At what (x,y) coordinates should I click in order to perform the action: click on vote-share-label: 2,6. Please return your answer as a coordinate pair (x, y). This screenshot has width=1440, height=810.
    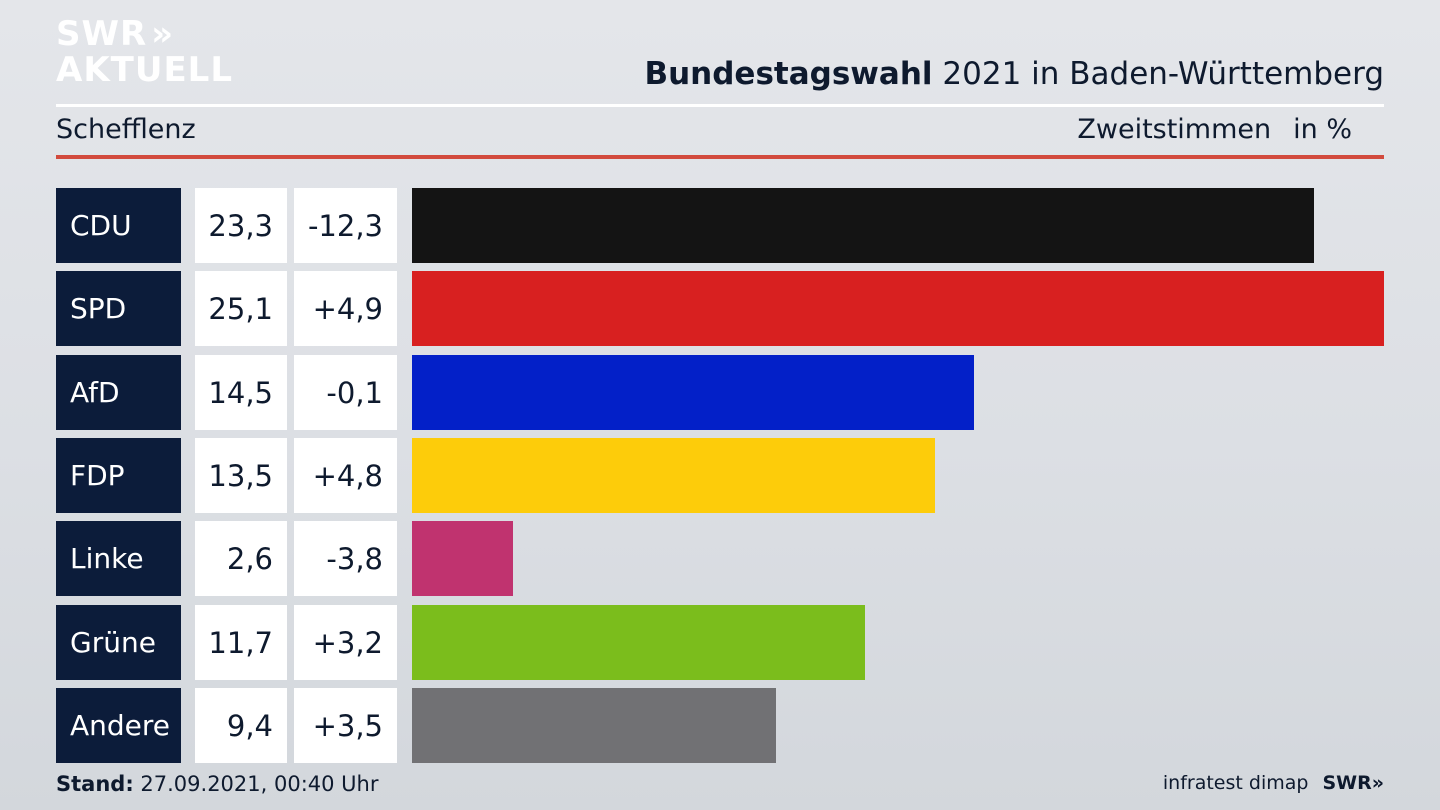
    Looking at the image, I should click on (241, 558).